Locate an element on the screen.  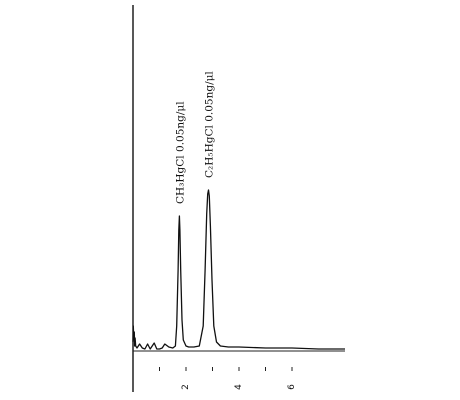
x-tick-label-6: 6 is located at coordinates (292, 387).